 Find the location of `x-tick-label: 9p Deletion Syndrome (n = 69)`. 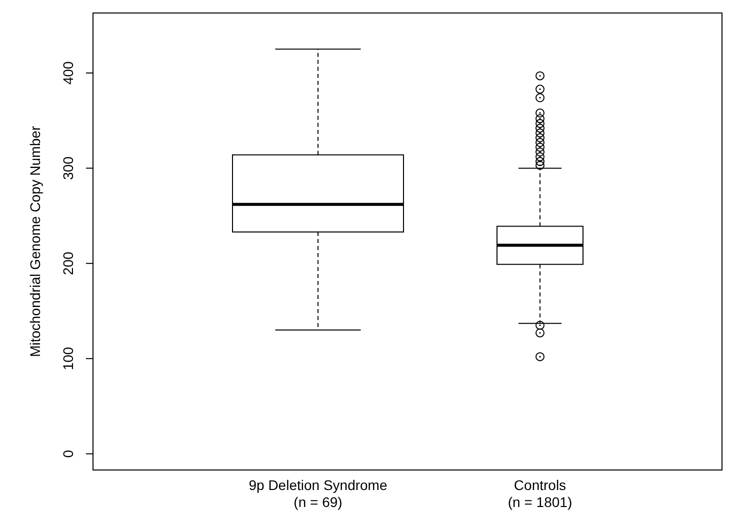

x-tick-label: 9p Deletion Syndrome (n = 69) is located at coordinates (318, 493).